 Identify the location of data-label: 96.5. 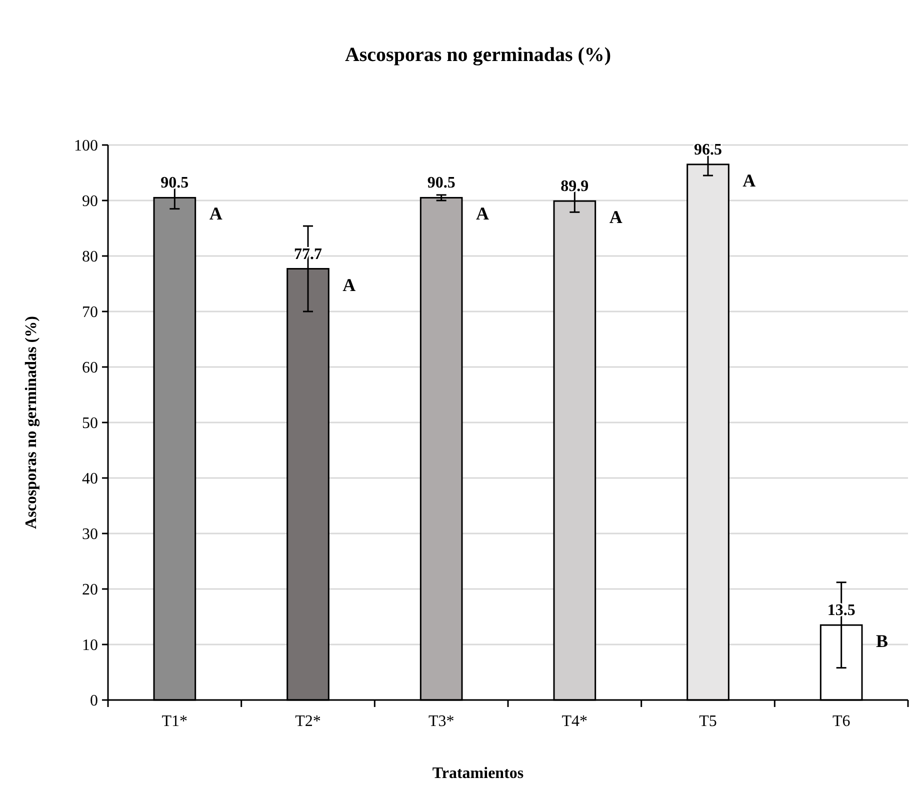
(708, 149).